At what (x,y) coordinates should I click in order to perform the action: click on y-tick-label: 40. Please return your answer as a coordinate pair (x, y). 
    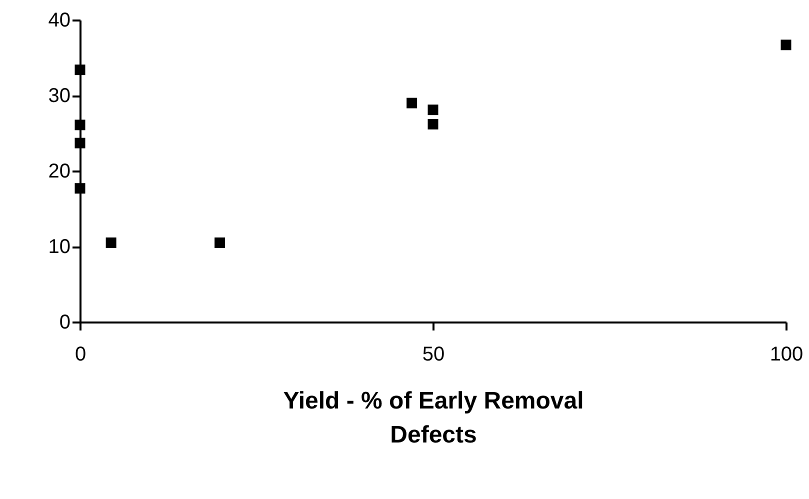
    Looking at the image, I should click on (59, 21).